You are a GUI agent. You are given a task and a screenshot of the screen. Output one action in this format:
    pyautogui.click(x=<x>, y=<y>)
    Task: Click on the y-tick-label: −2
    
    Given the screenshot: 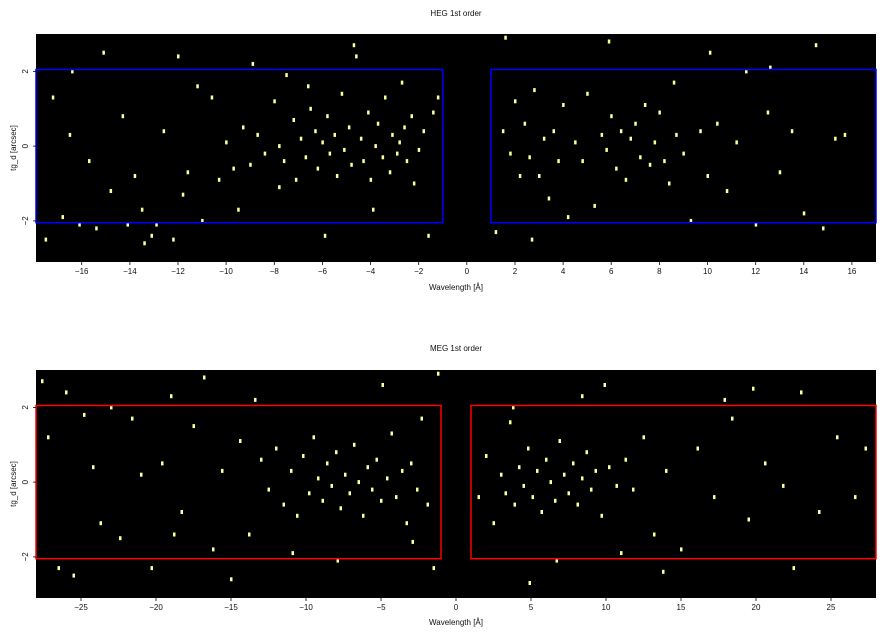 What is the action you would take?
    pyautogui.click(x=25, y=221)
    